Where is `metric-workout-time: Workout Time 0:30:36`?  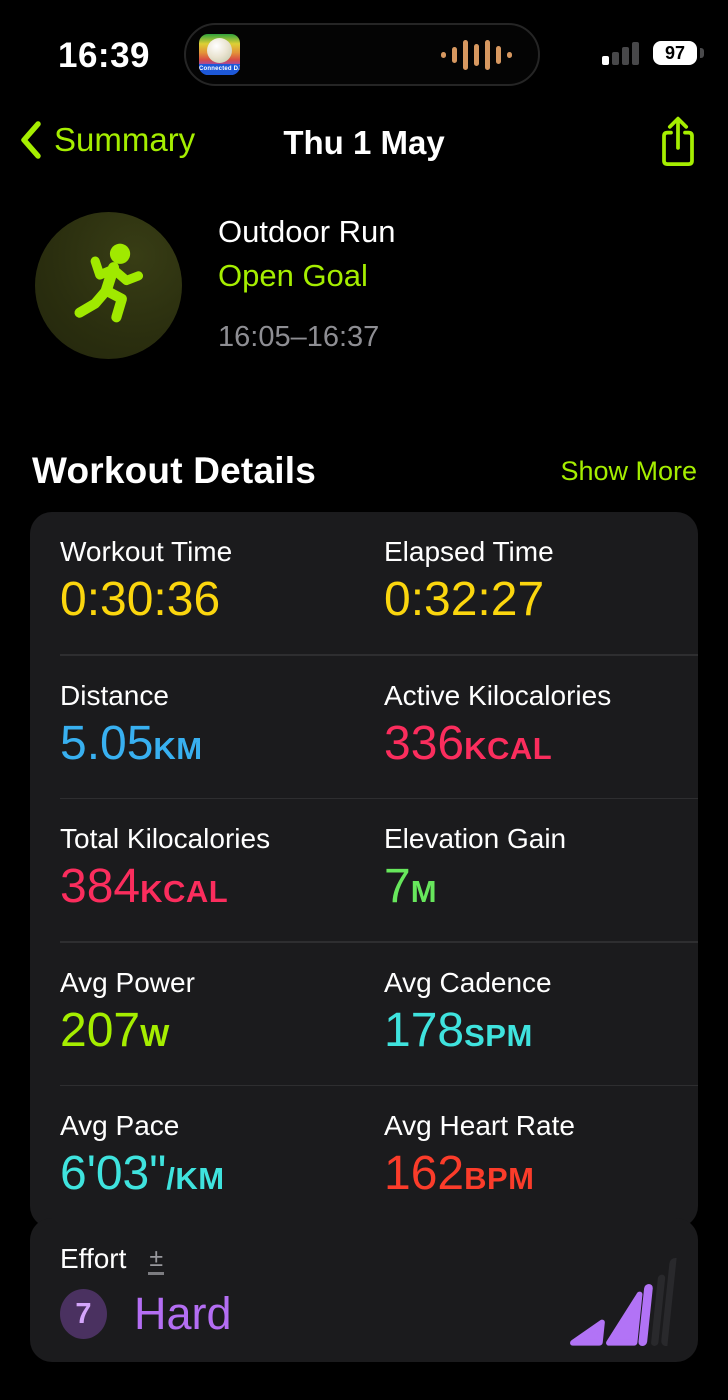 metric-workout-time: Workout Time 0:30:36 is located at coordinates (222, 583).